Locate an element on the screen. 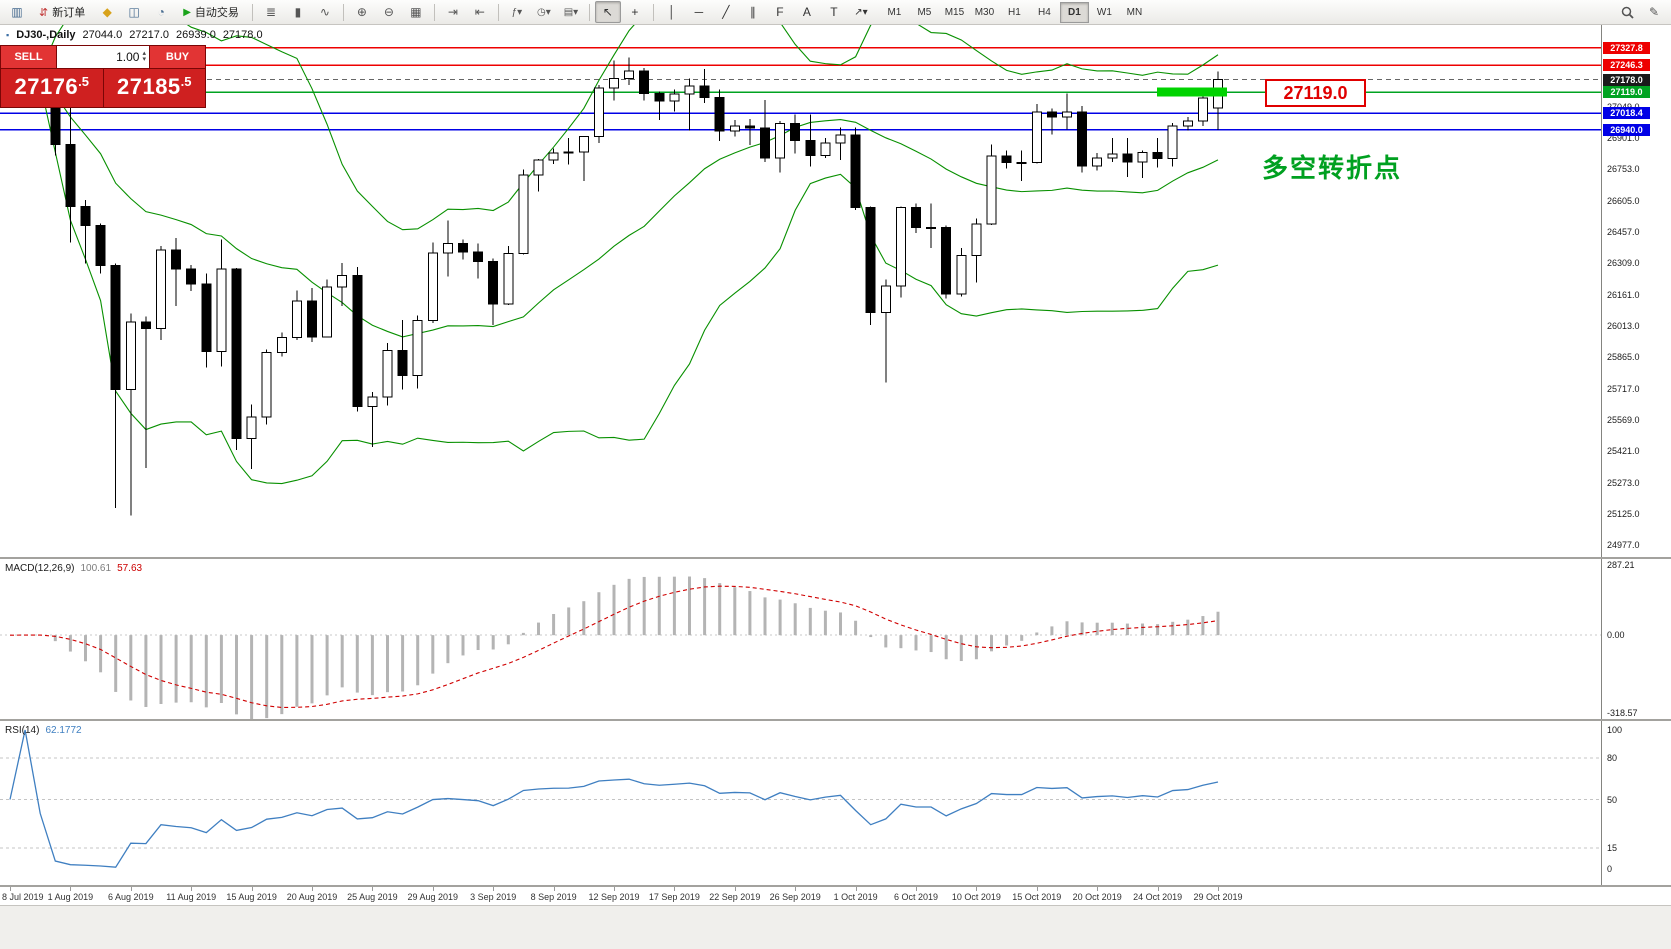 The width and height of the screenshot is (1671, 949). terminal-icon: ◔ is located at coordinates (161, 12).